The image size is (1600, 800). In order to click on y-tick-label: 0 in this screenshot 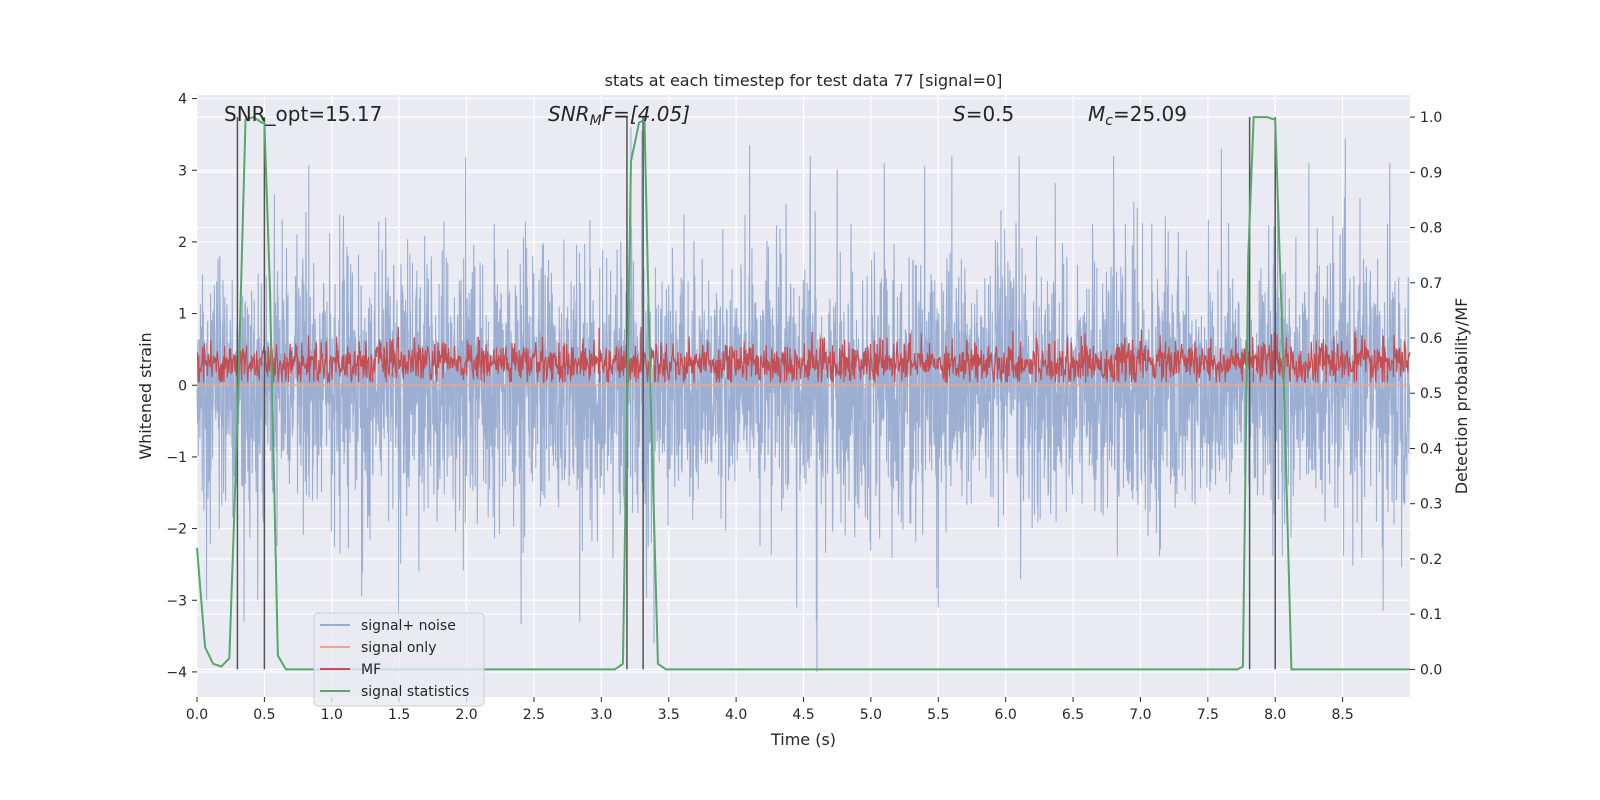, I will do `click(182, 386)`.